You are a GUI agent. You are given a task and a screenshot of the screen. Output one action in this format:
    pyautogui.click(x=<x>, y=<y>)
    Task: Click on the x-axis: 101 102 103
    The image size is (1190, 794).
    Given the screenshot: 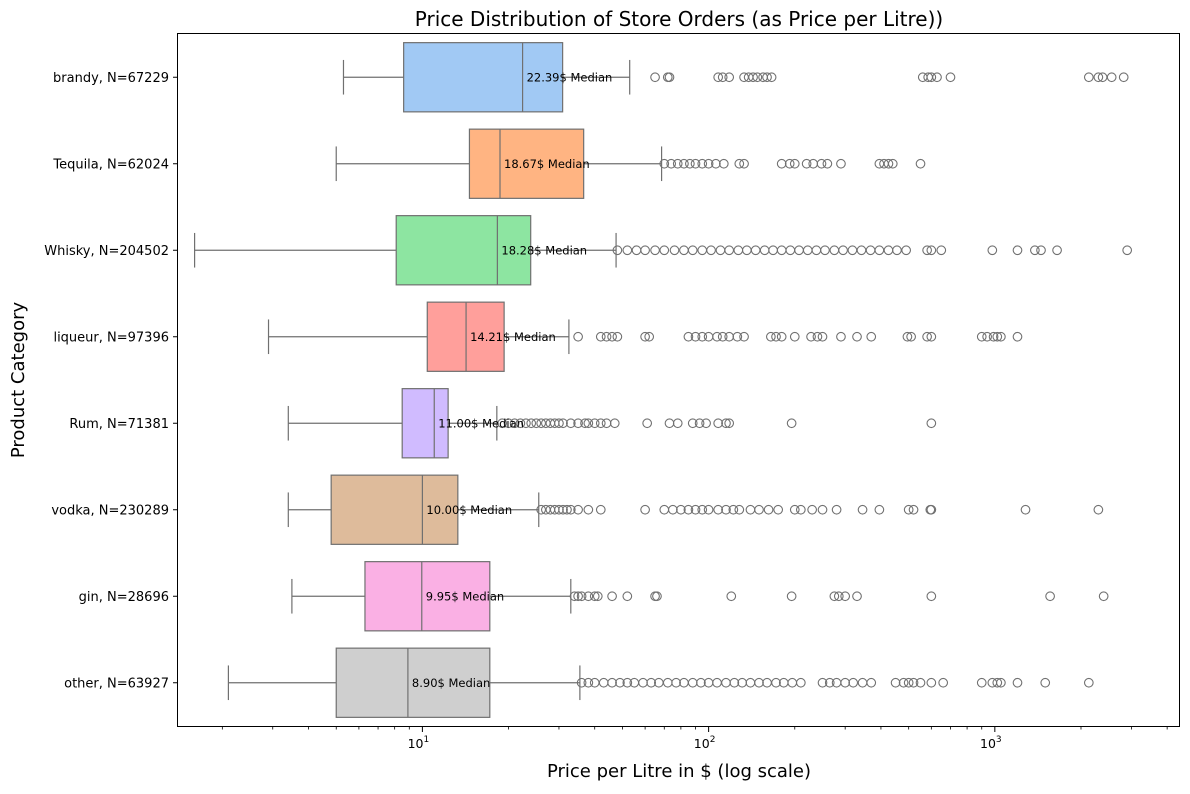 What is the action you would take?
    pyautogui.click(x=694, y=738)
    